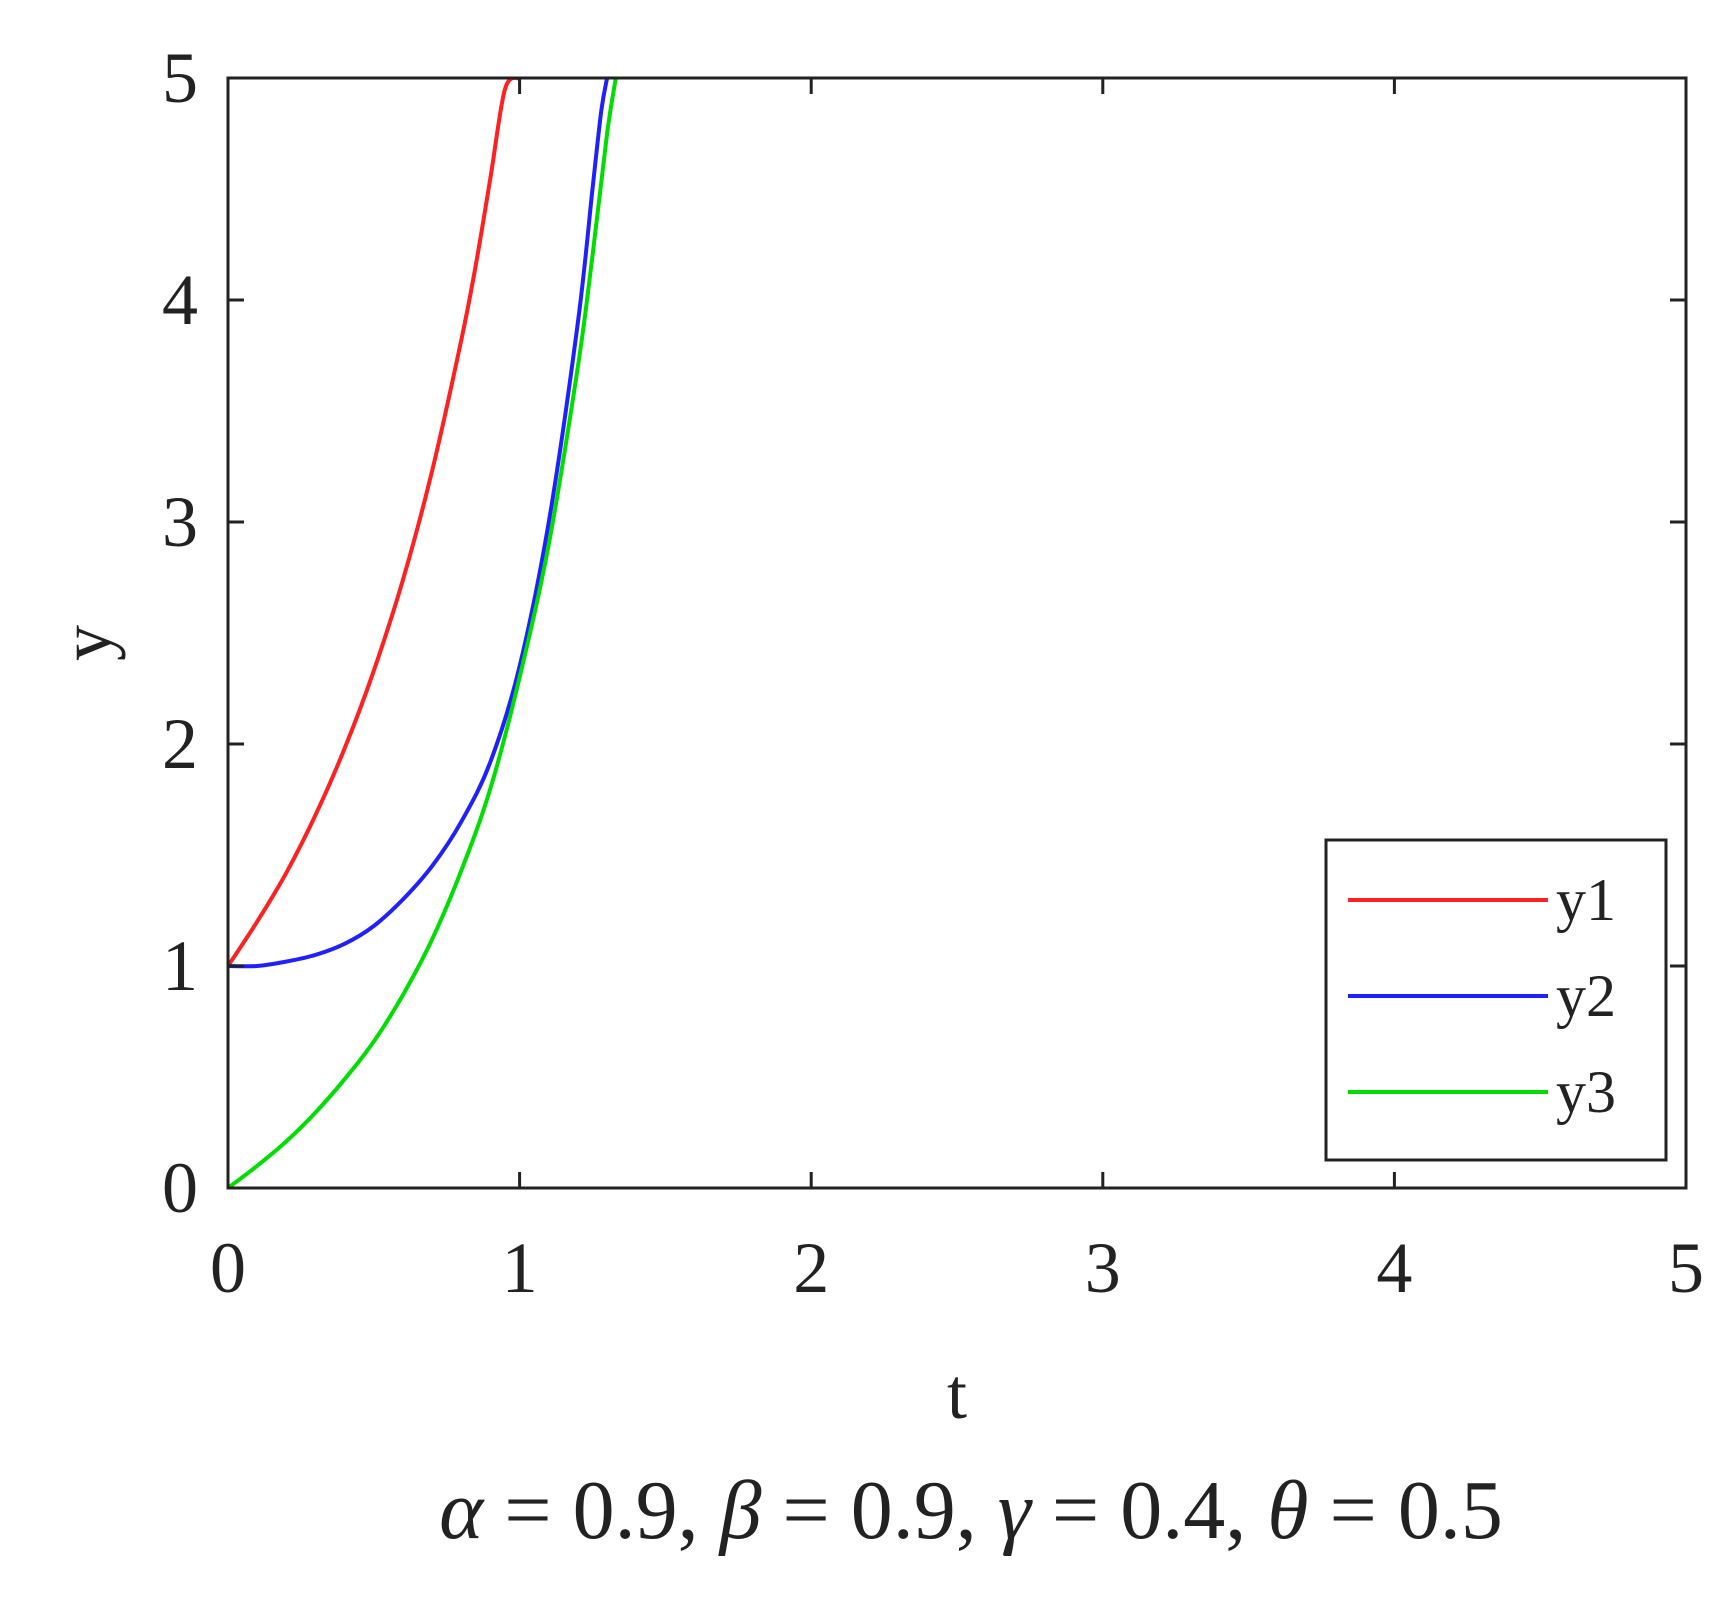 This screenshot has height=1606, width=1728. Describe the element at coordinates (811, 1268) in the screenshot. I see `x-tick-label: 2` at that location.